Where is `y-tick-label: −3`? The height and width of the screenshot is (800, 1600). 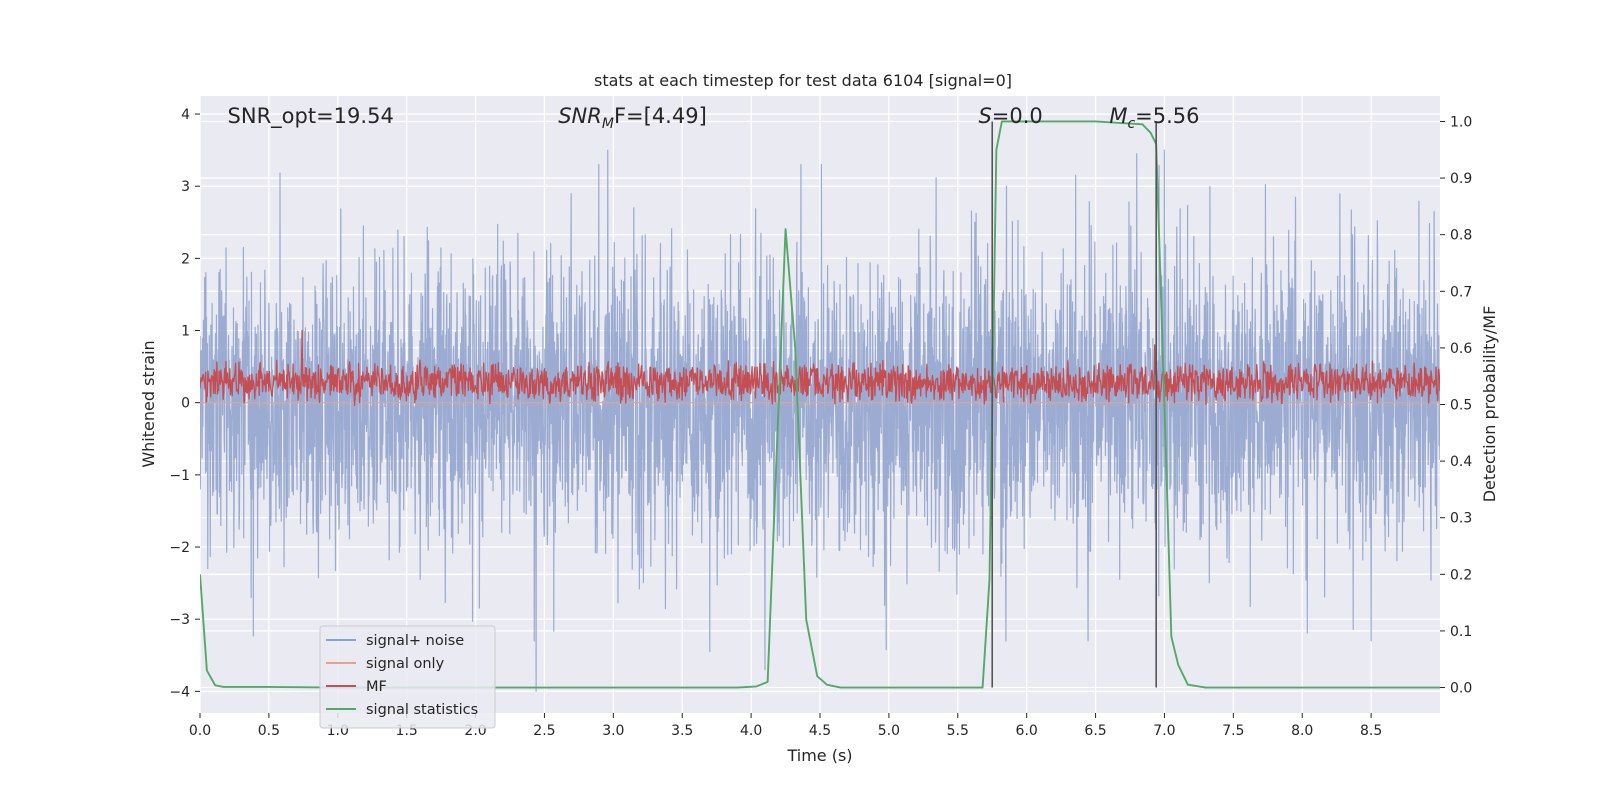
y-tick-label: −3 is located at coordinates (179, 620).